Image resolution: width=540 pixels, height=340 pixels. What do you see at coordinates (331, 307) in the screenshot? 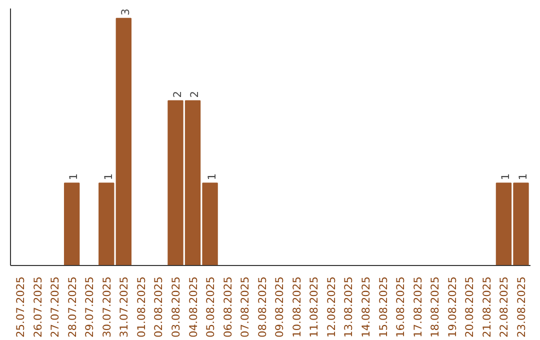
I see `x-tick-label: 12.08.2025` at bounding box center [331, 307].